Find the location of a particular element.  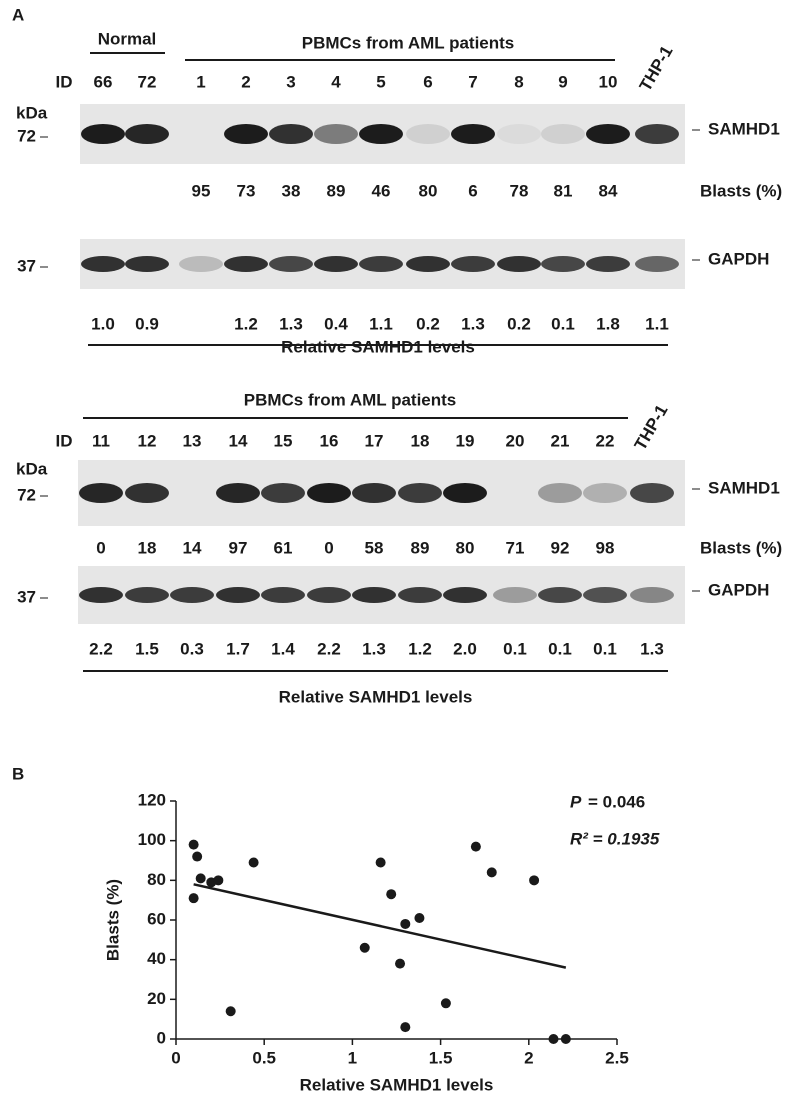

lane-id: 9 is located at coordinates (562, 81).